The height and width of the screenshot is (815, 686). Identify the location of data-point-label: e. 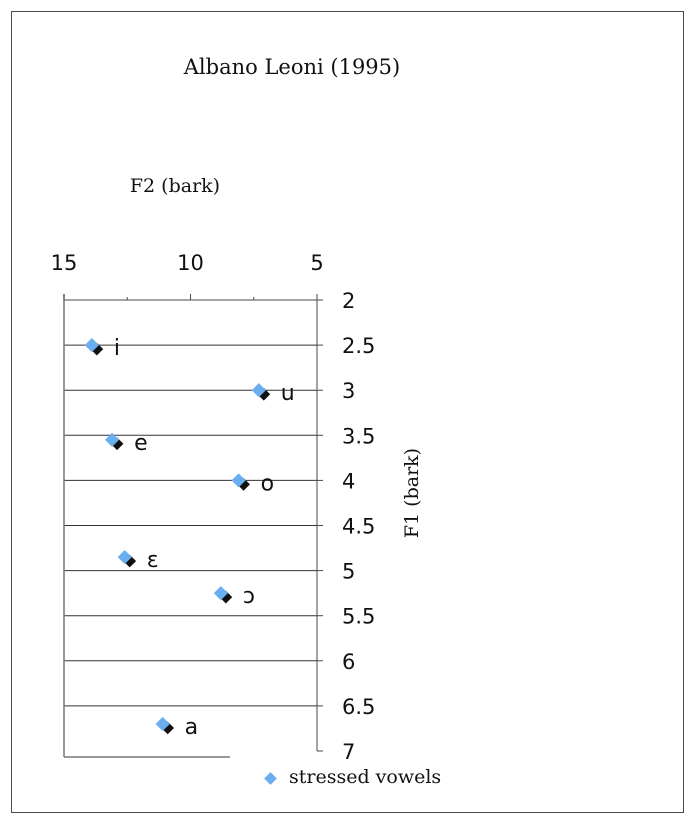
(141, 443).